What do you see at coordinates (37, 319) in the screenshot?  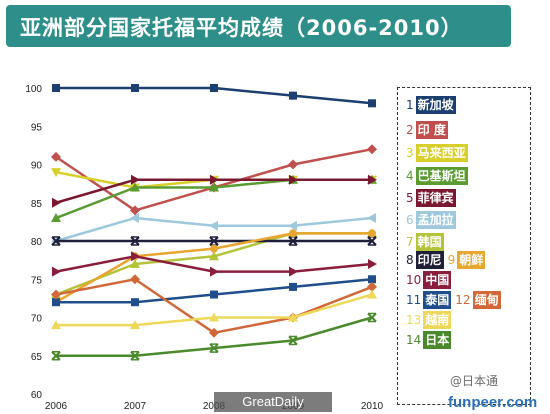 I see `y-tick-label: 70` at bounding box center [37, 319].